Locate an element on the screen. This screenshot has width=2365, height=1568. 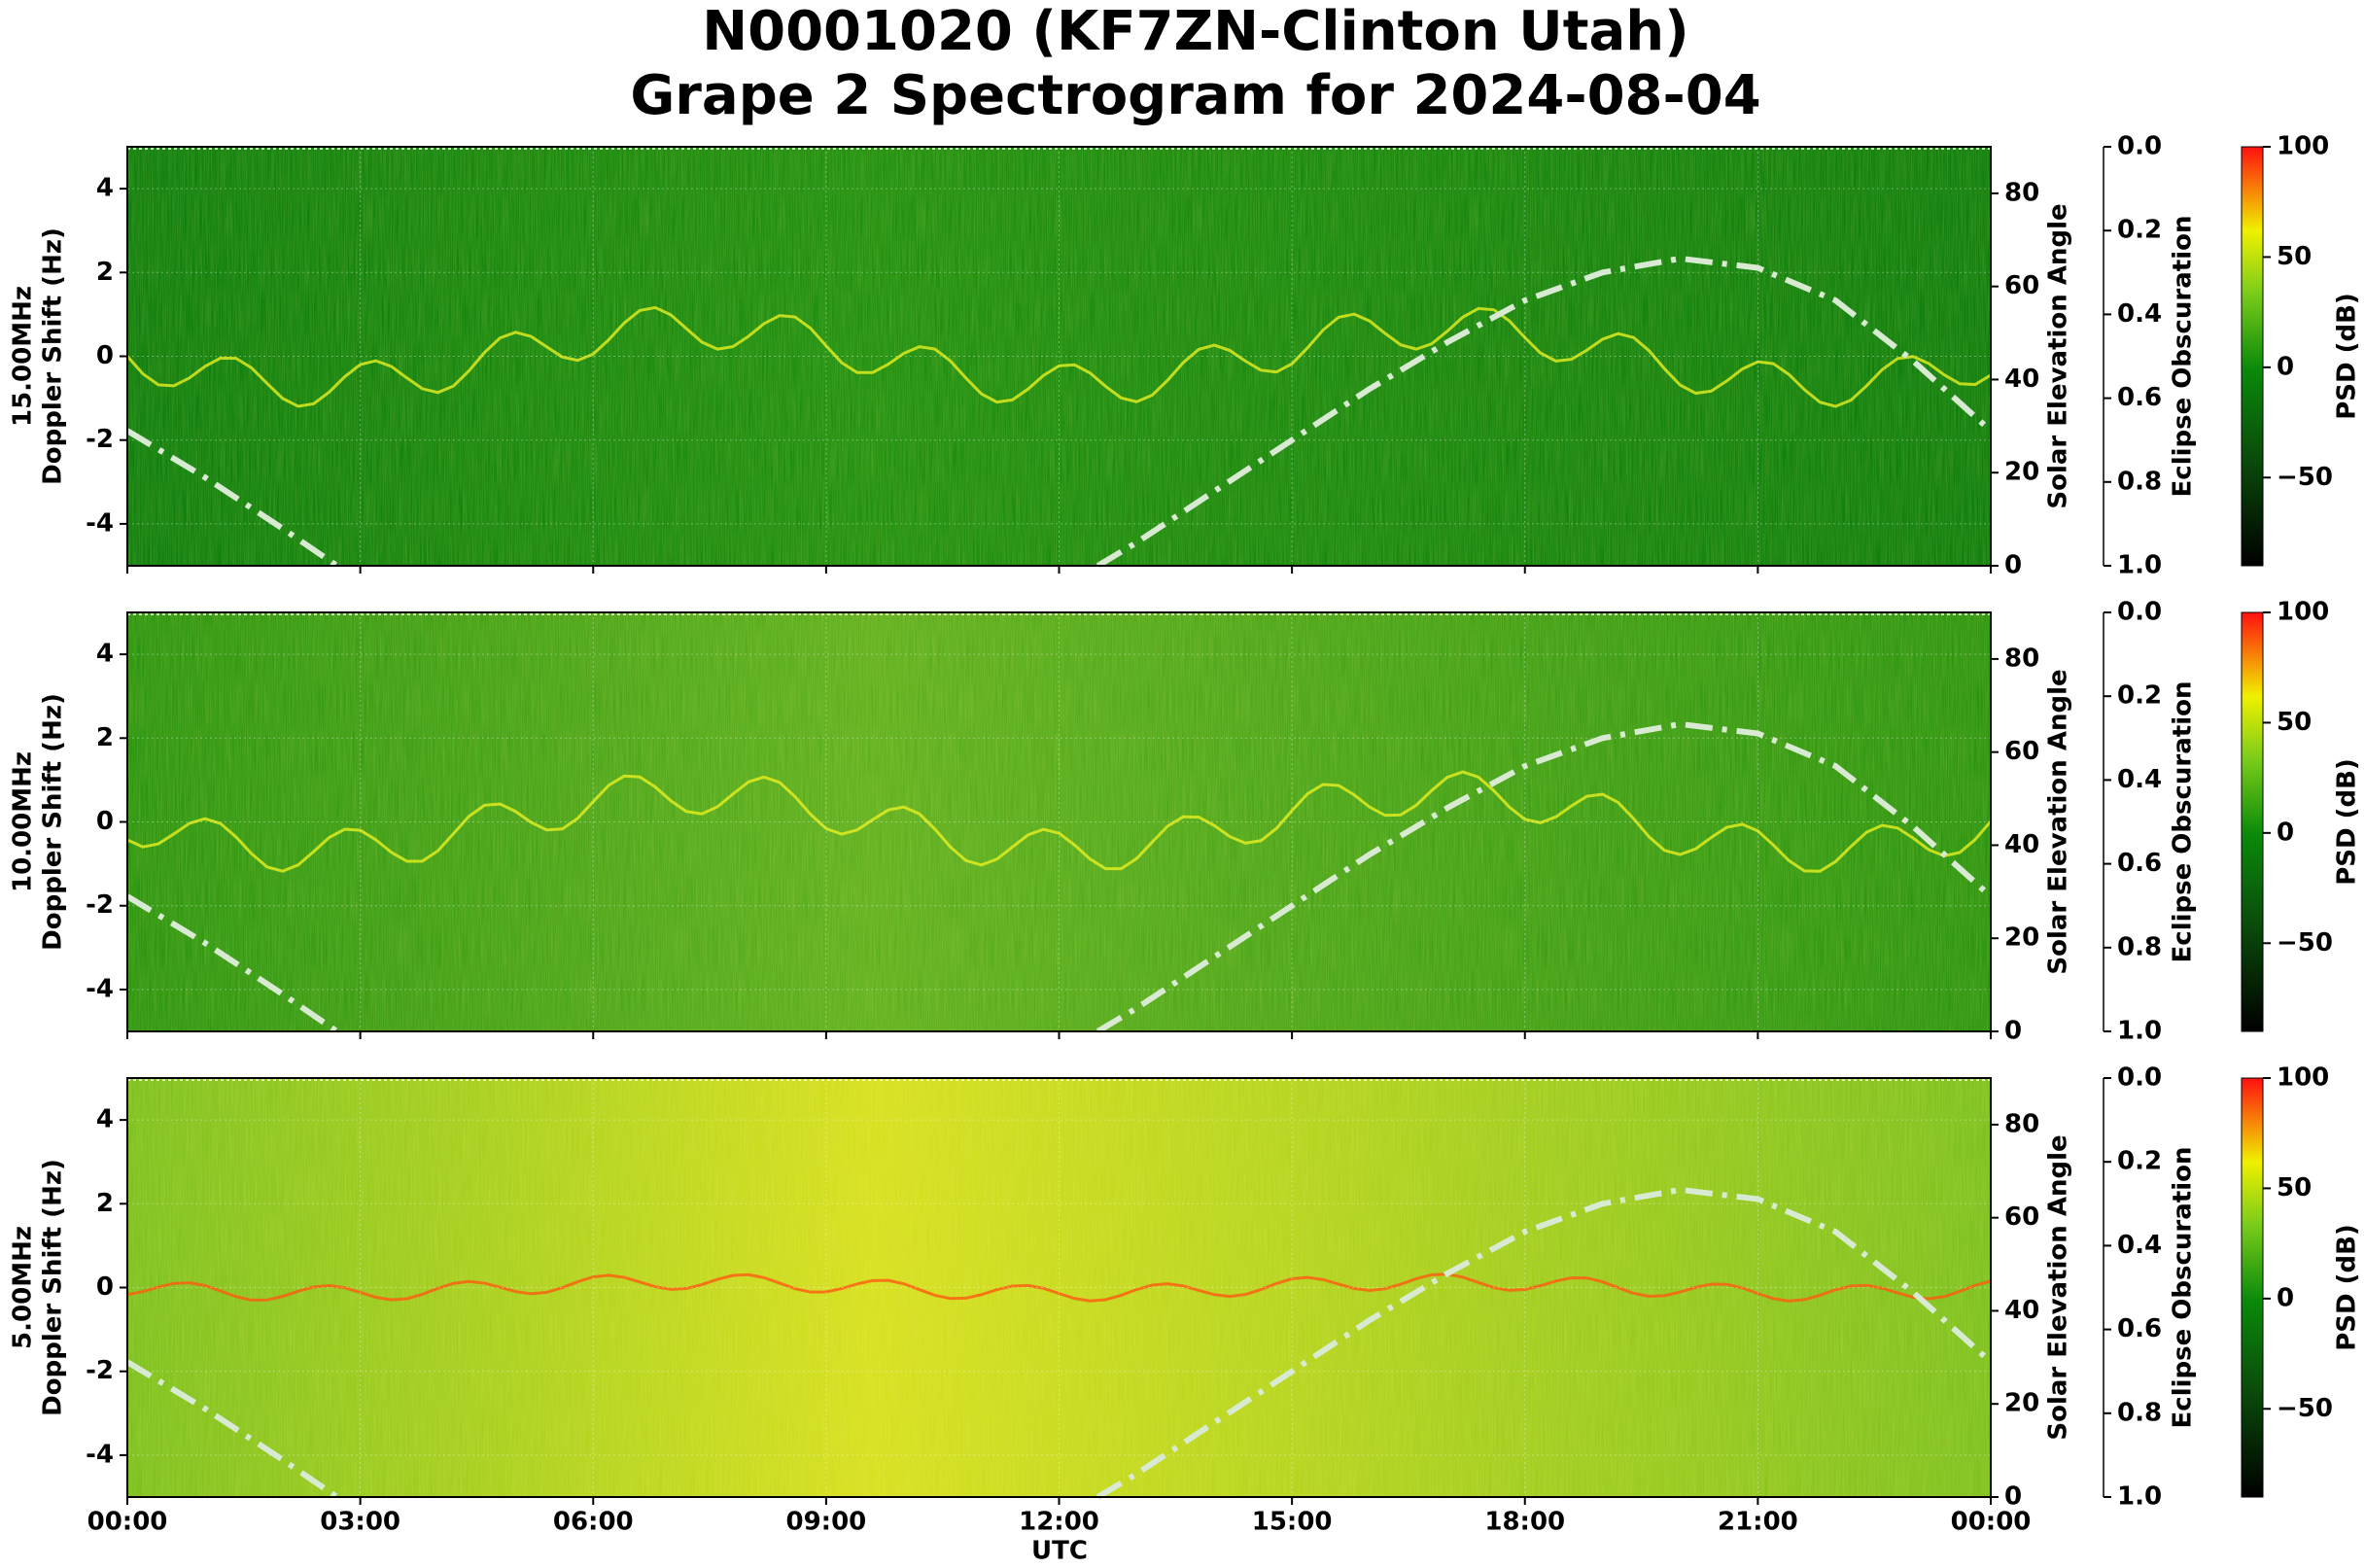
y-axis-label: 15.00MHz is located at coordinates (23, 356).